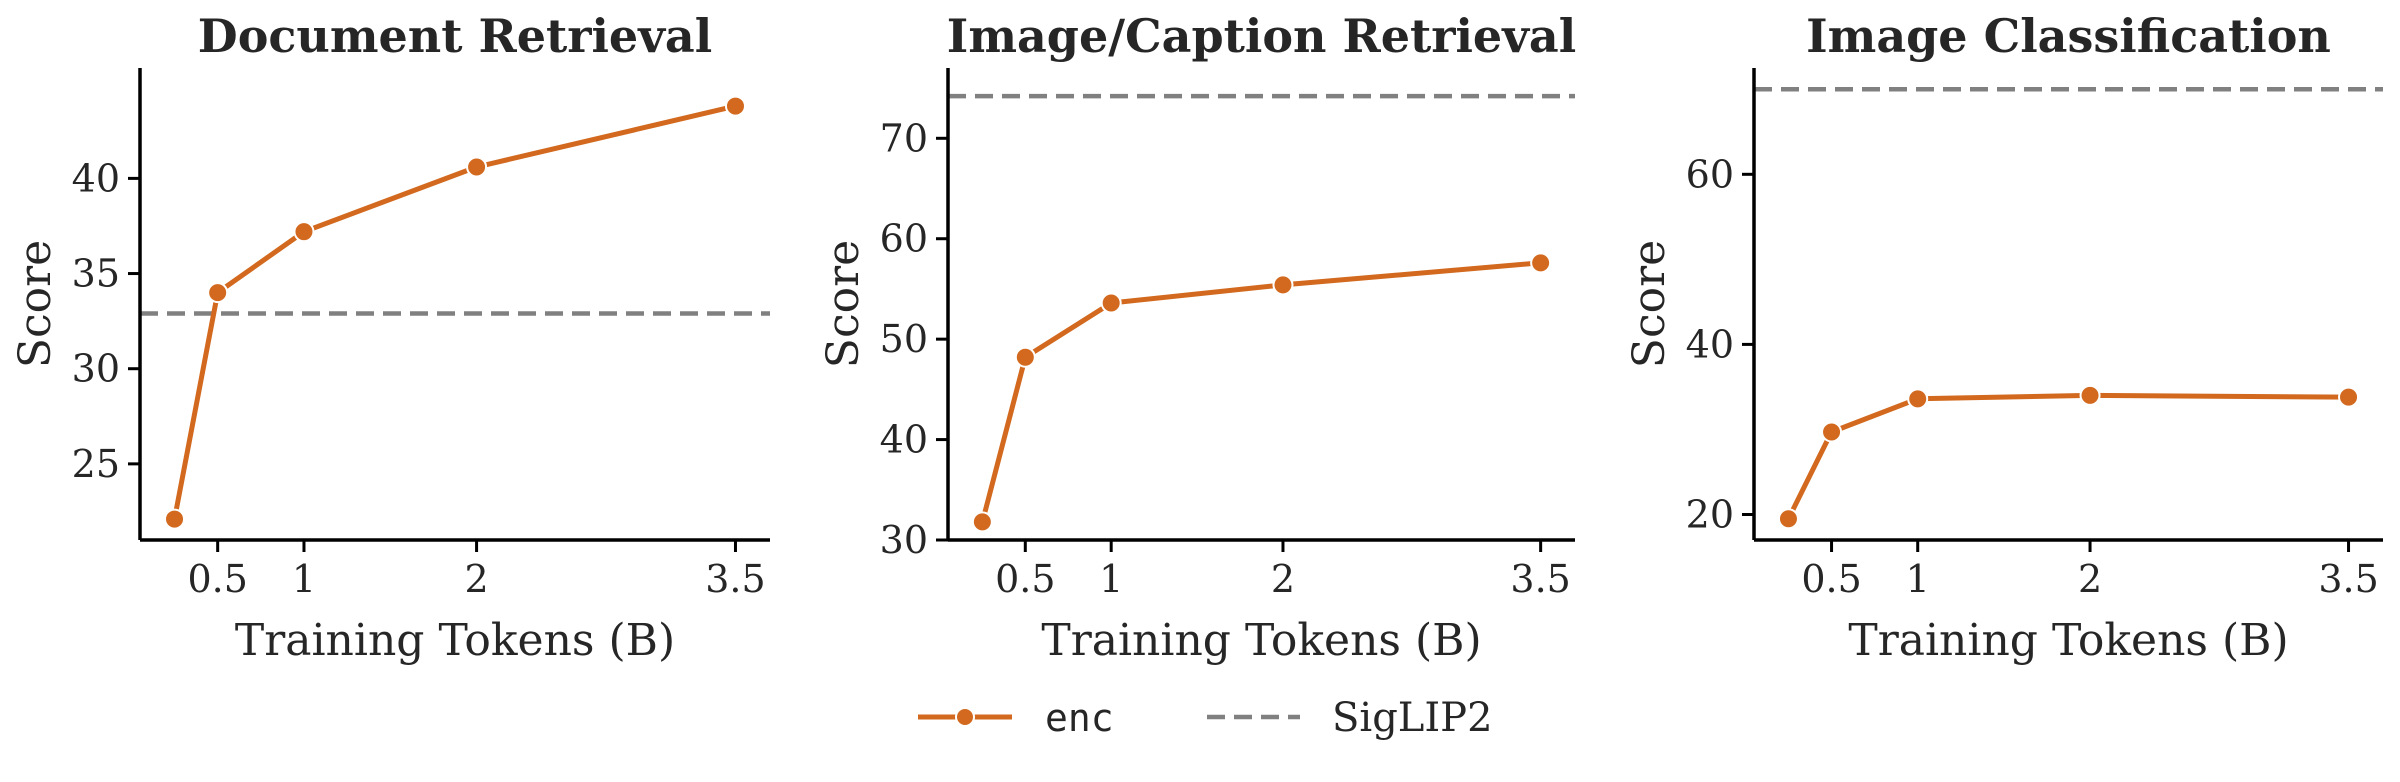  Describe the element at coordinates (904, 138) in the screenshot. I see `y-tick-label: 70` at that location.